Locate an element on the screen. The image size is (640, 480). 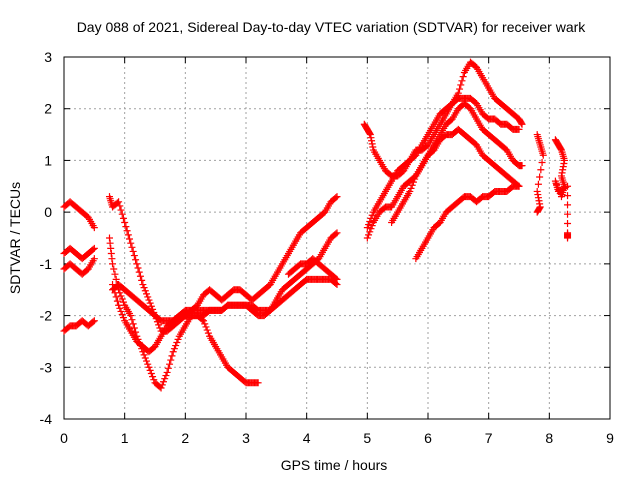
series-track-i is located at coordinates (455, 175).